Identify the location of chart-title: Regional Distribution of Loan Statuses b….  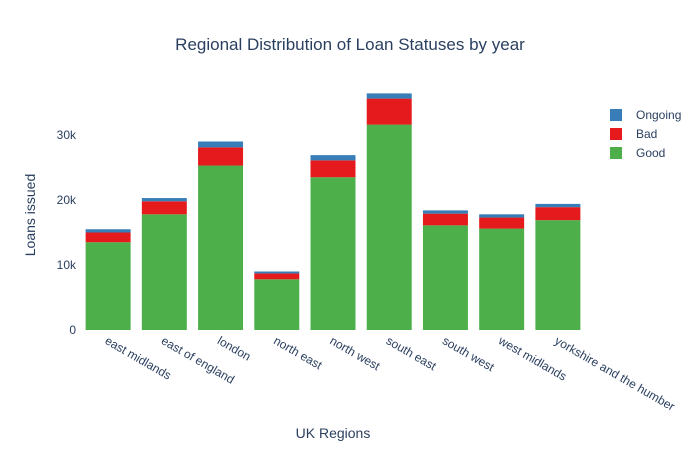
(350, 44).